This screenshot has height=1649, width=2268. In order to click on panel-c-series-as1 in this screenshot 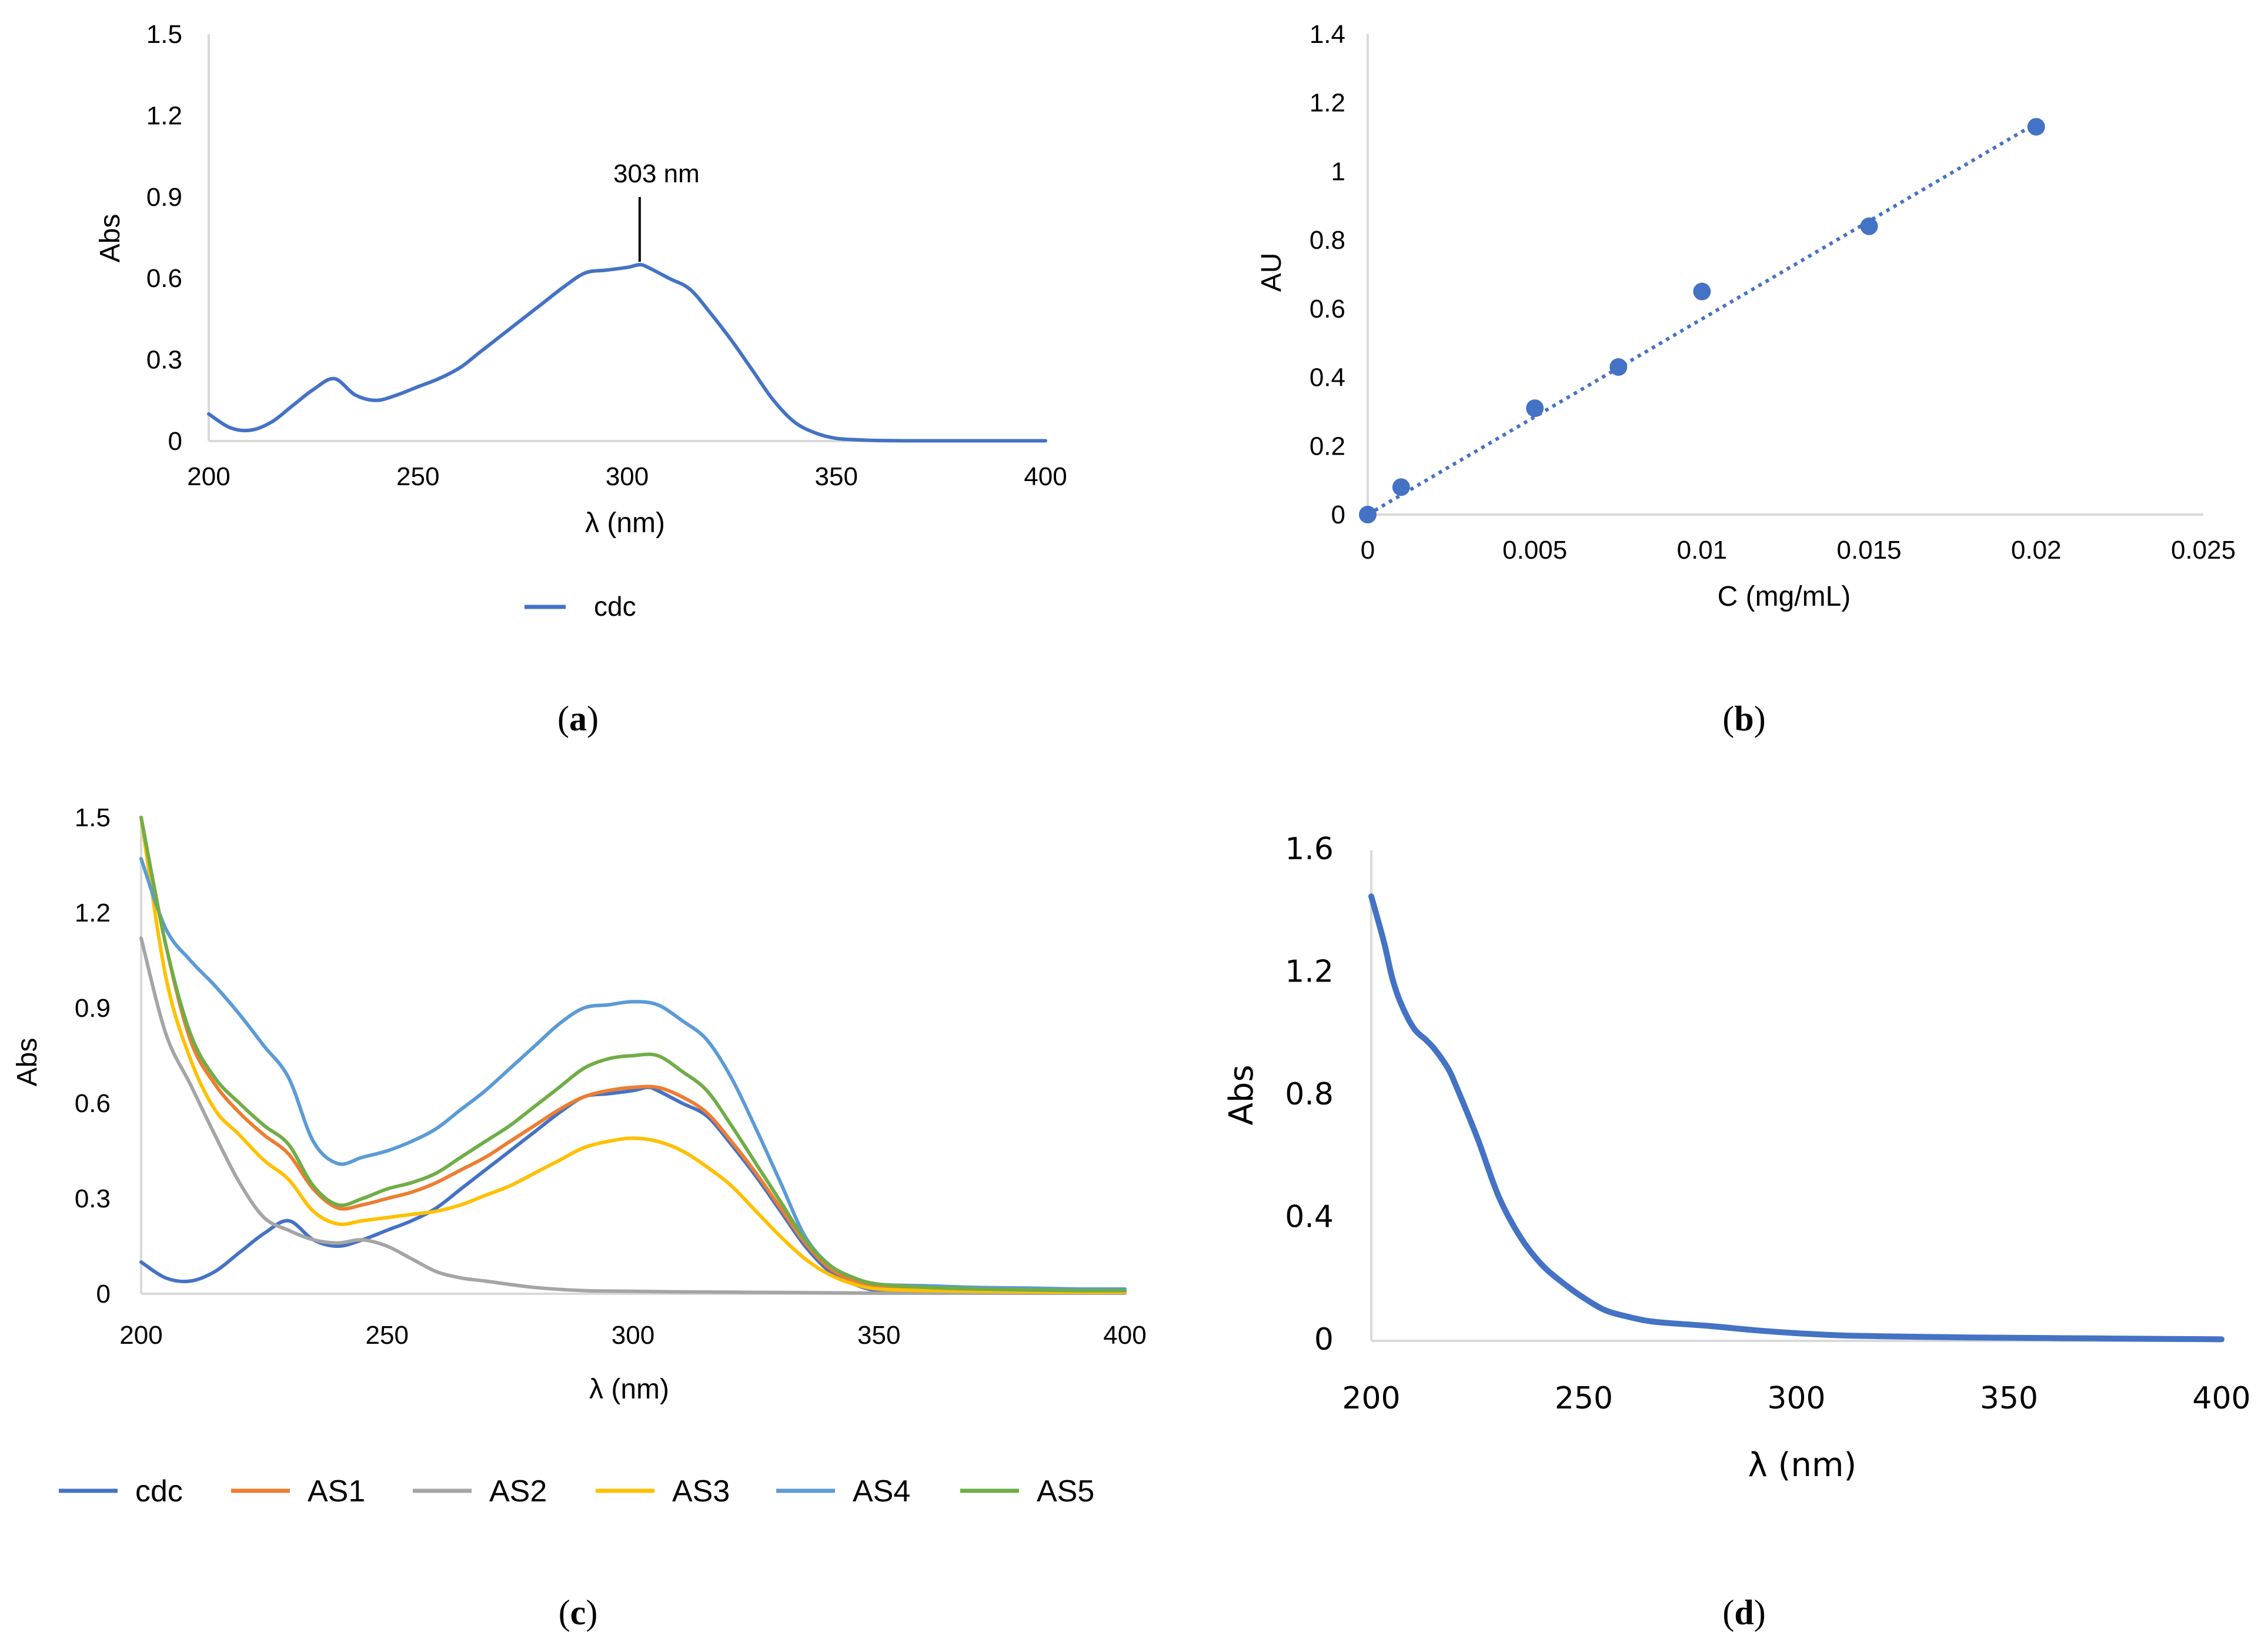, I will do `click(633, 1055)`.